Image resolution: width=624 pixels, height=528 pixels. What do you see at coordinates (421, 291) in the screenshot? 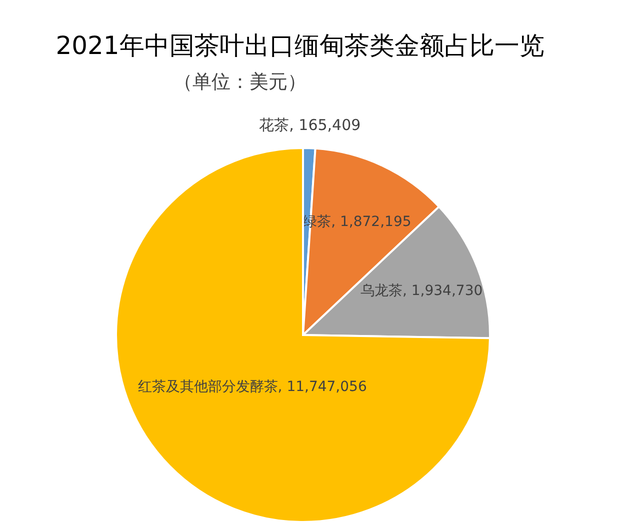
I see `slice-label: 乌龙茶, 1,934,730` at bounding box center [421, 291].